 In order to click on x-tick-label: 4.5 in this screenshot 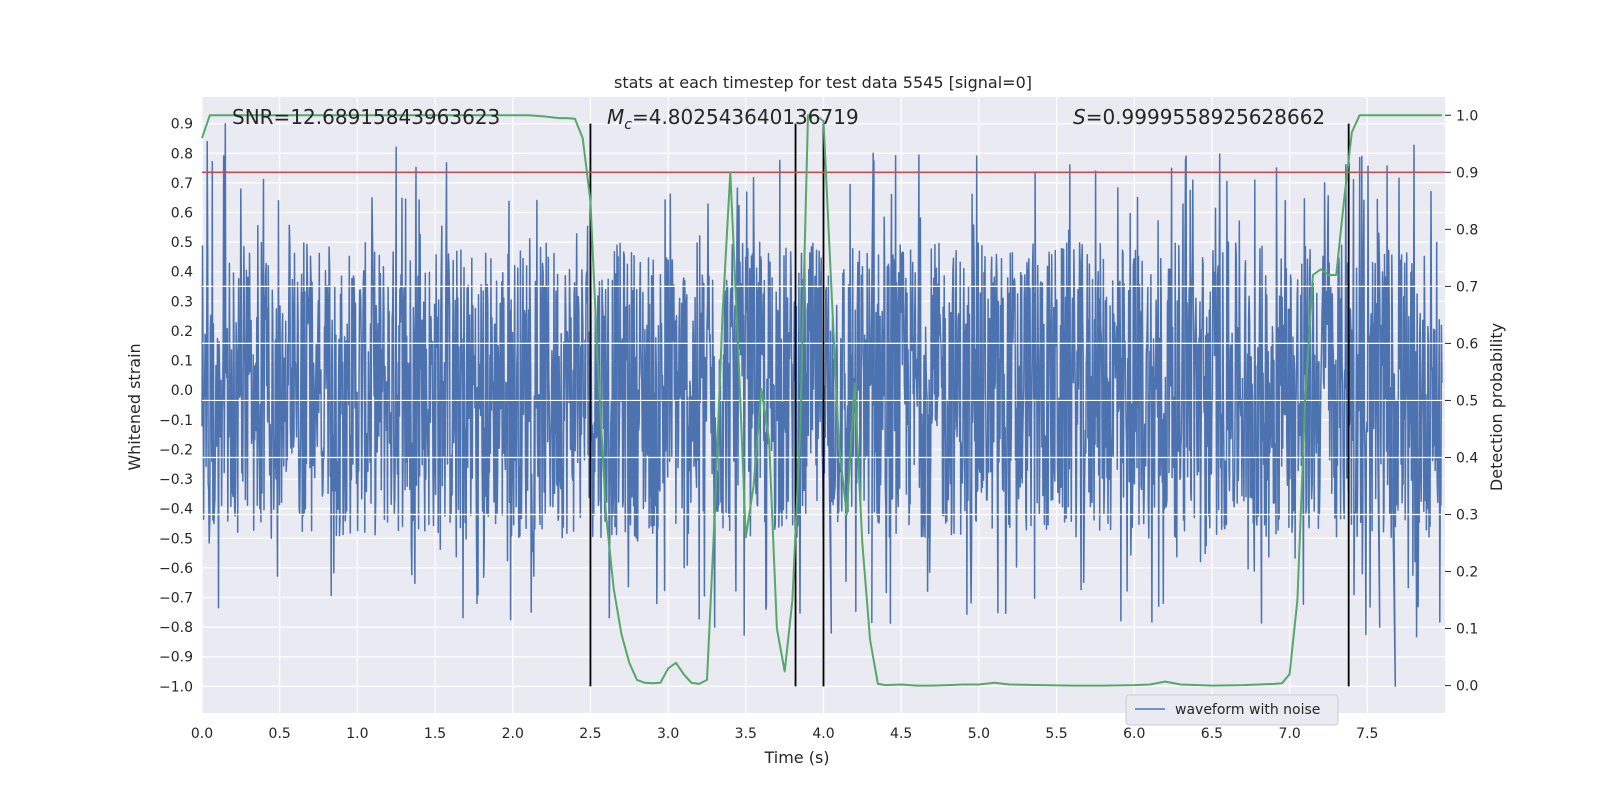, I will do `click(901, 734)`.